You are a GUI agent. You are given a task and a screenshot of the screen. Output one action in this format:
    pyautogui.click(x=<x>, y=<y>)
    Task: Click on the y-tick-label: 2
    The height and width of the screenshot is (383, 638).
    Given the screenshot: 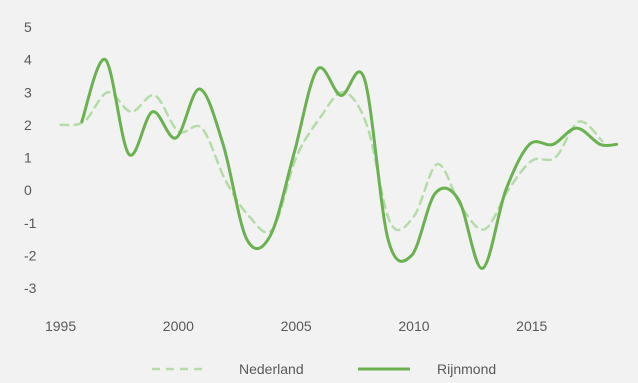 What is the action you would take?
    pyautogui.click(x=28, y=125)
    